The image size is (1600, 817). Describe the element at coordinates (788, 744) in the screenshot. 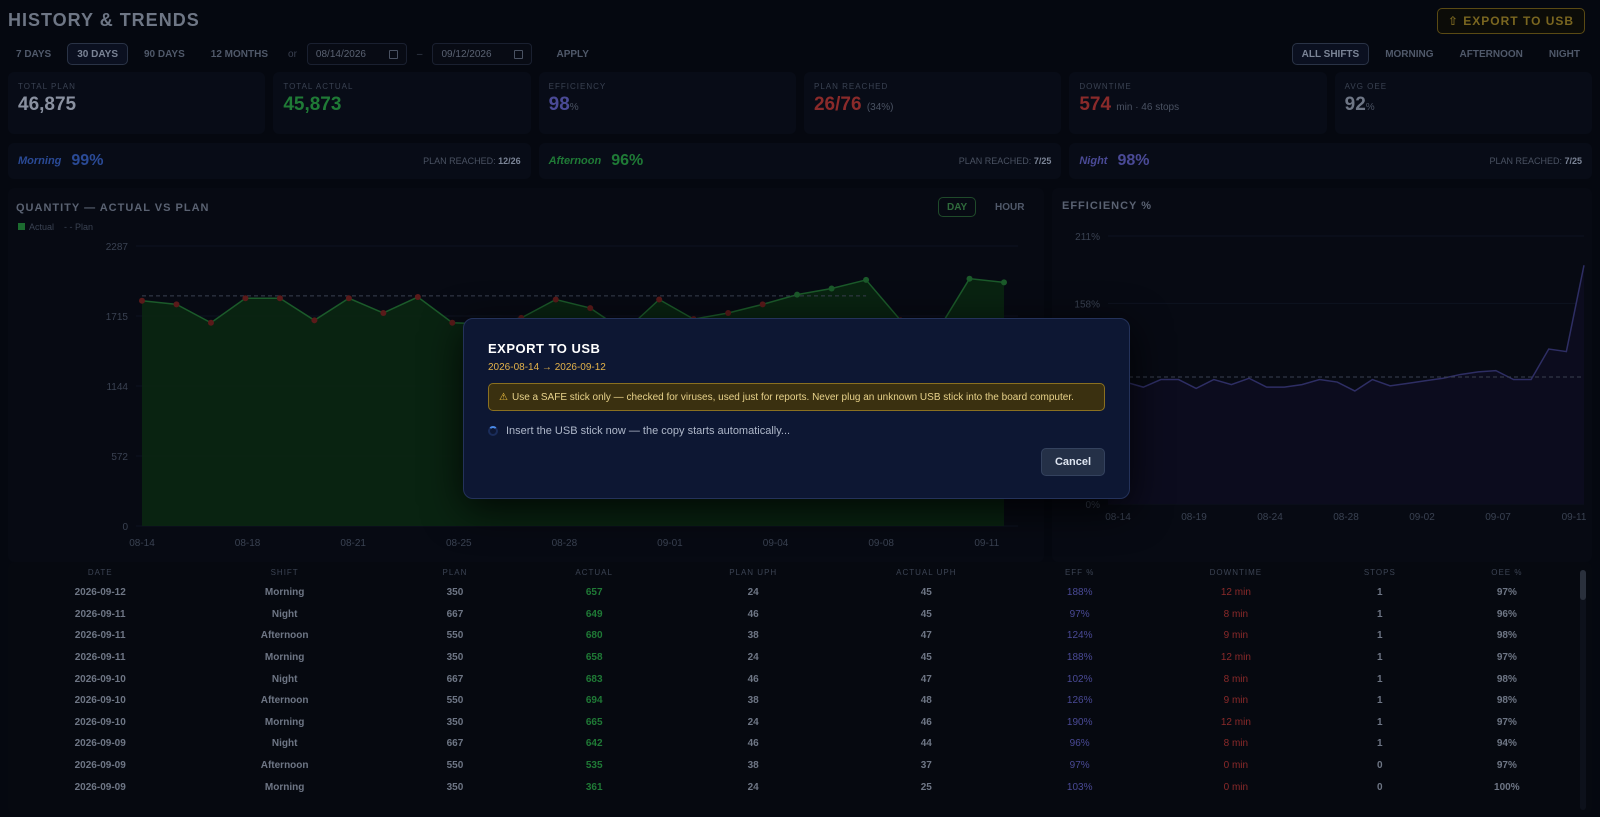

I see `table-row: 2026-09-09 Night 667 642 46 44 96% 8 min 1 94%` at that location.